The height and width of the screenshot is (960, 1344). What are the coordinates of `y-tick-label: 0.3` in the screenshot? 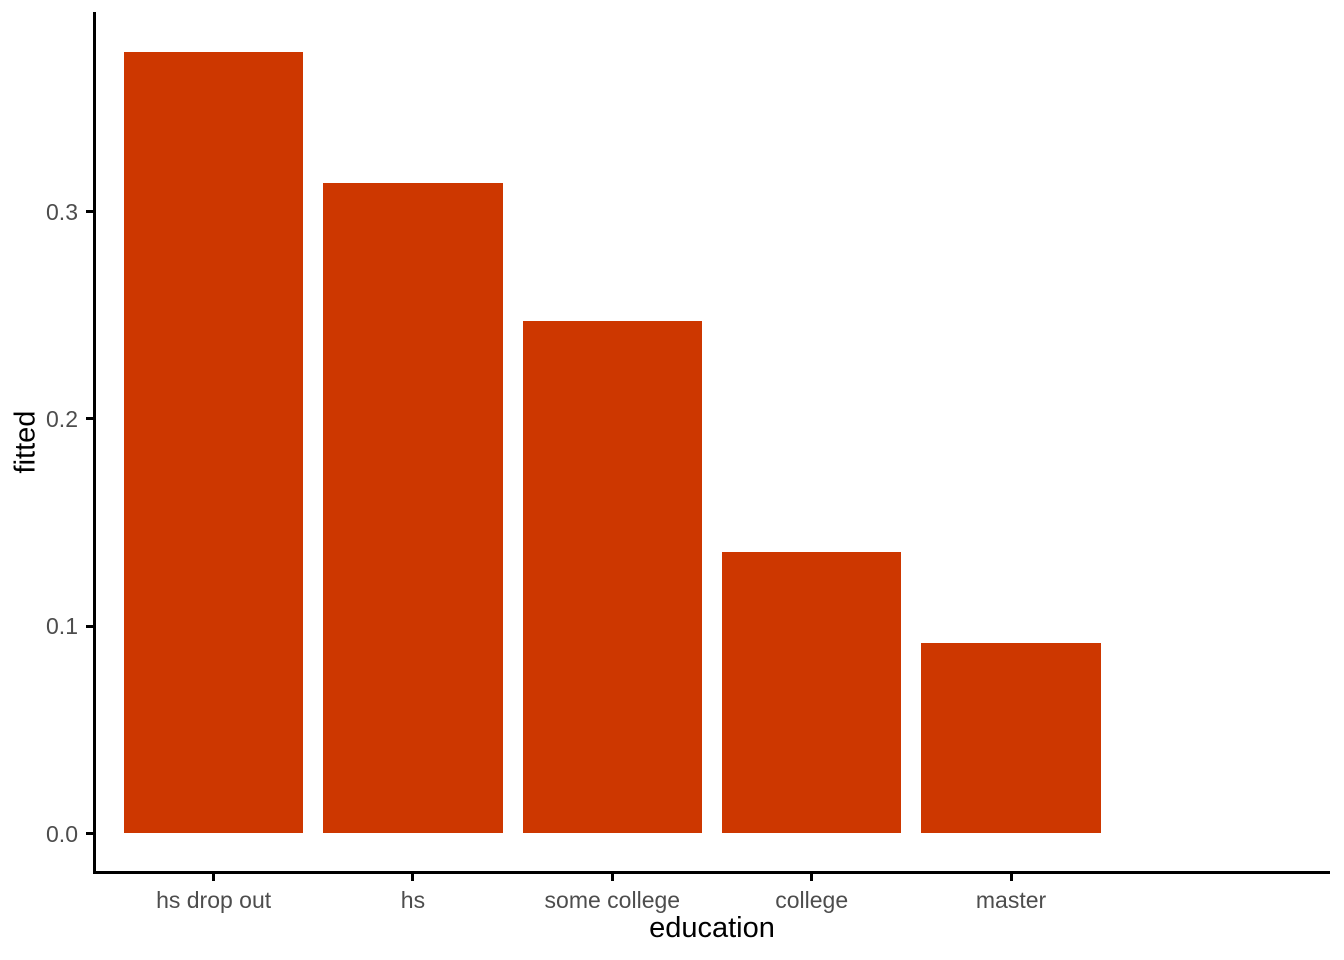 It's located at (62, 211).